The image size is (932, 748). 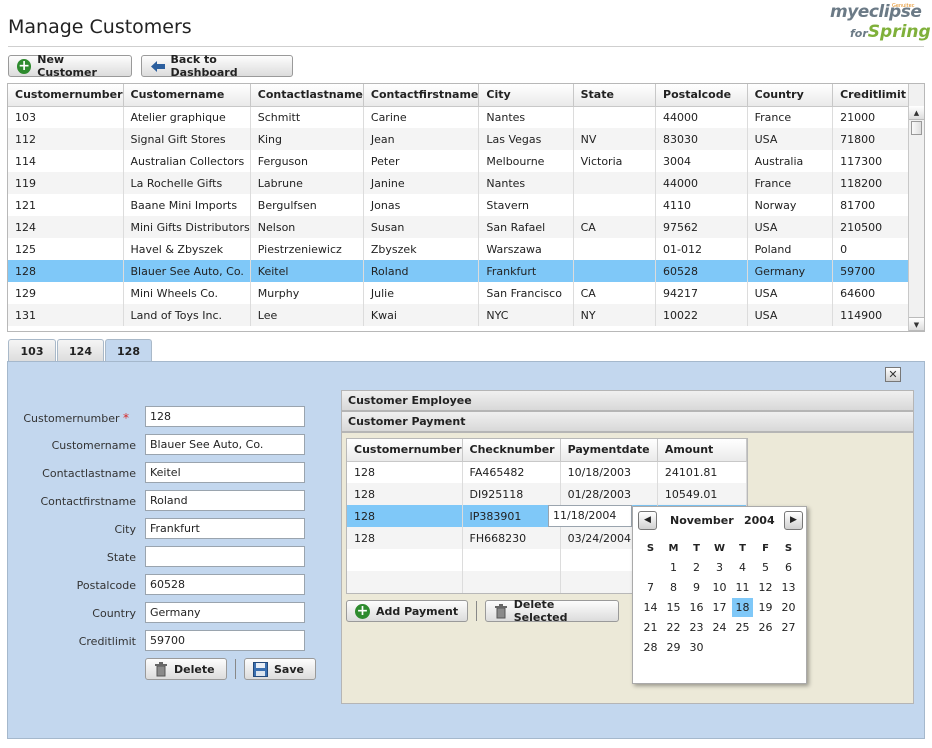 I want to click on field-input-city: Frankfurt, so click(x=225, y=528).